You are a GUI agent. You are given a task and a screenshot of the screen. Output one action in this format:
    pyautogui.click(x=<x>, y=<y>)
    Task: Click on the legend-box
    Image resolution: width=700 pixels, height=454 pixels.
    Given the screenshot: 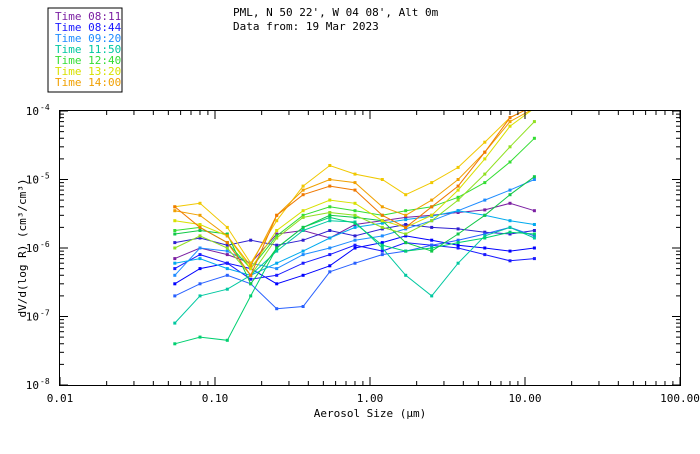 What is the action you would take?
    pyautogui.click(x=85, y=50)
    